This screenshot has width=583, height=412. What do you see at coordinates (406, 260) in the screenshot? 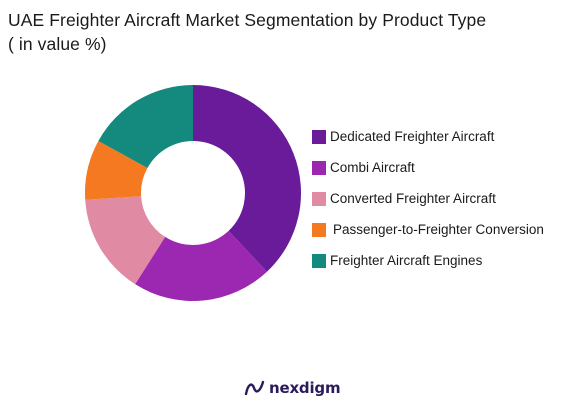
I see `legend-label: Freighter Aircraft Engines` at bounding box center [406, 260].